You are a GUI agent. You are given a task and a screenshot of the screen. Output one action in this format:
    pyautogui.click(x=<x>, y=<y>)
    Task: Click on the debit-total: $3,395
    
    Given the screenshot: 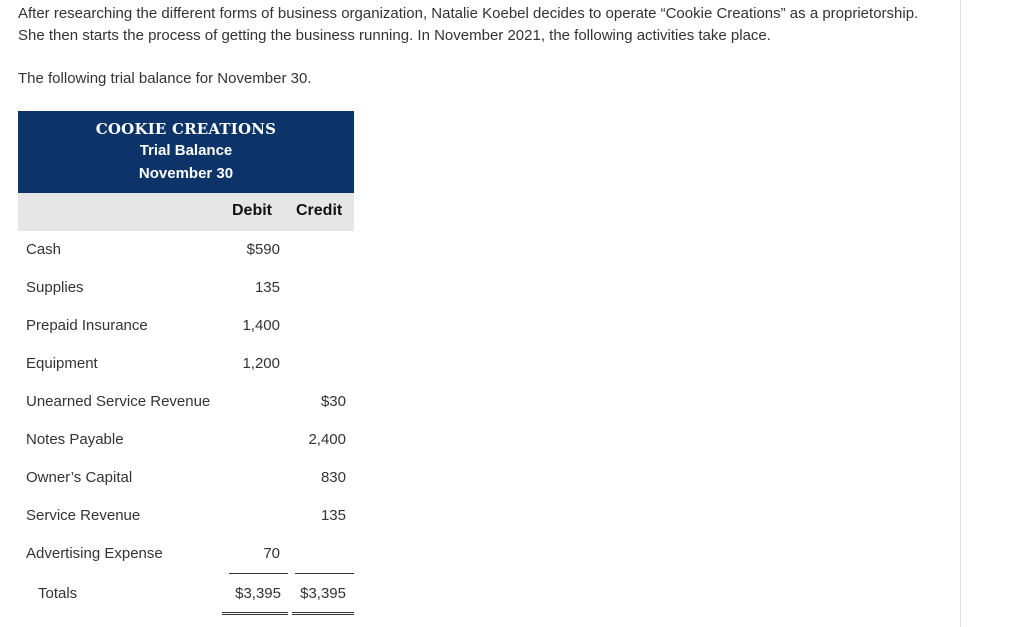 What is the action you would take?
    pyautogui.click(x=258, y=593)
    